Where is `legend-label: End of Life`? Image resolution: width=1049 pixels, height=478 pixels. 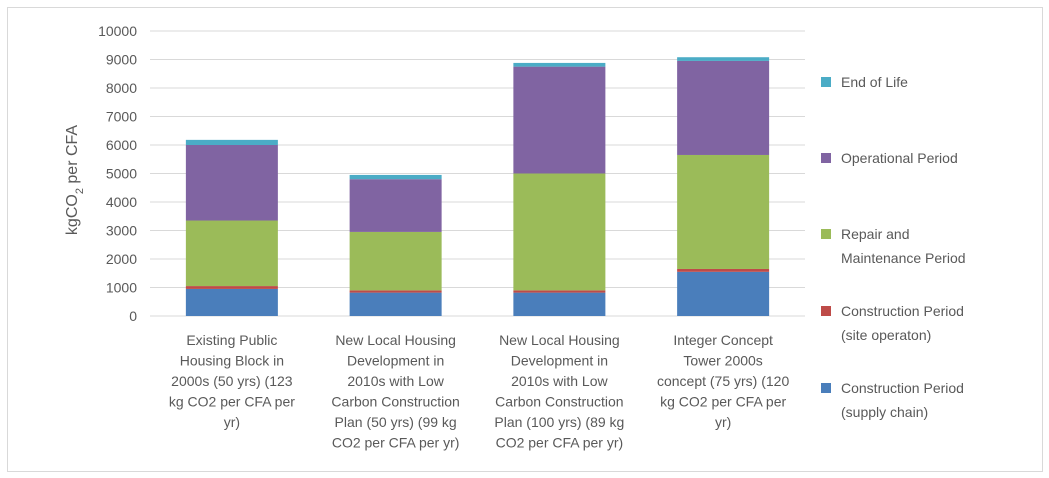 legend-label: End of Life is located at coordinates (874, 82).